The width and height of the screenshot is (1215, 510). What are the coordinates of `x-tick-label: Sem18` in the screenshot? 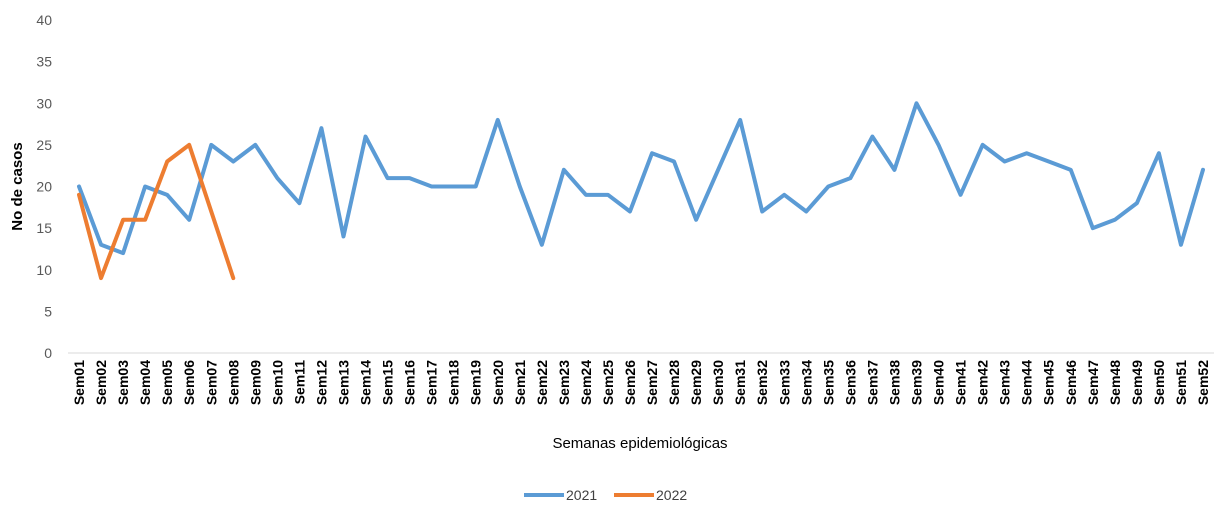 It's located at (454, 382).